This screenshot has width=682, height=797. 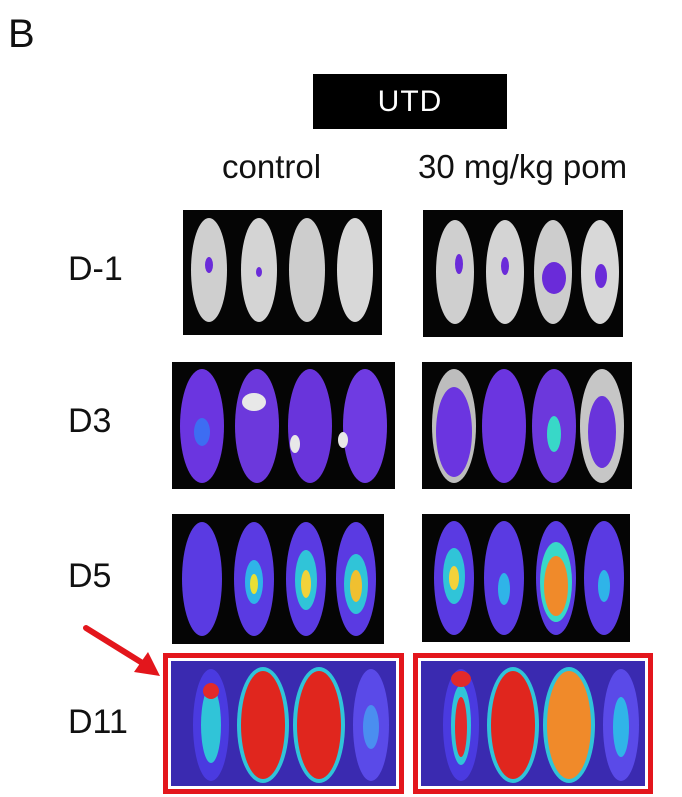 What do you see at coordinates (523, 273) in the screenshot?
I see `mouse-image-d-1-pom` at bounding box center [523, 273].